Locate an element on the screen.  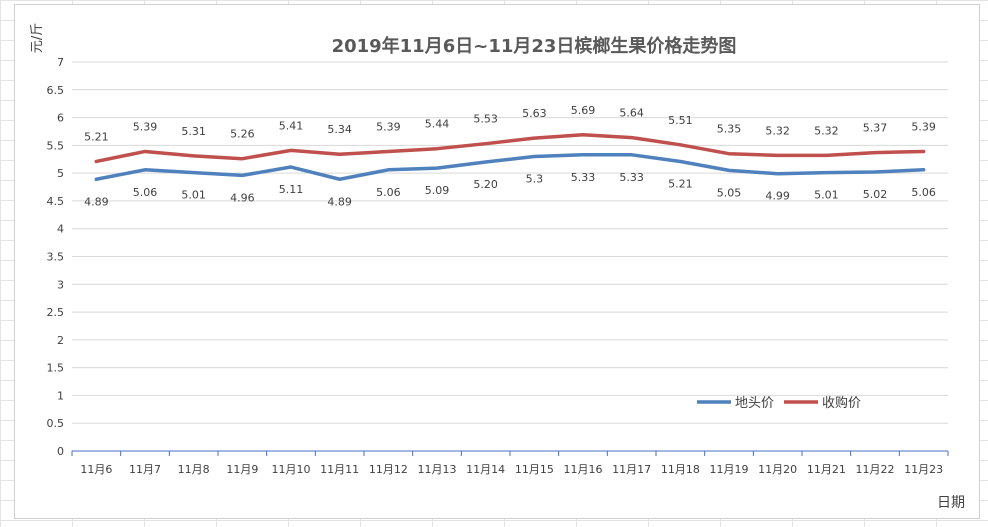
y-axis-title: 元/斤 is located at coordinates (37, 38).